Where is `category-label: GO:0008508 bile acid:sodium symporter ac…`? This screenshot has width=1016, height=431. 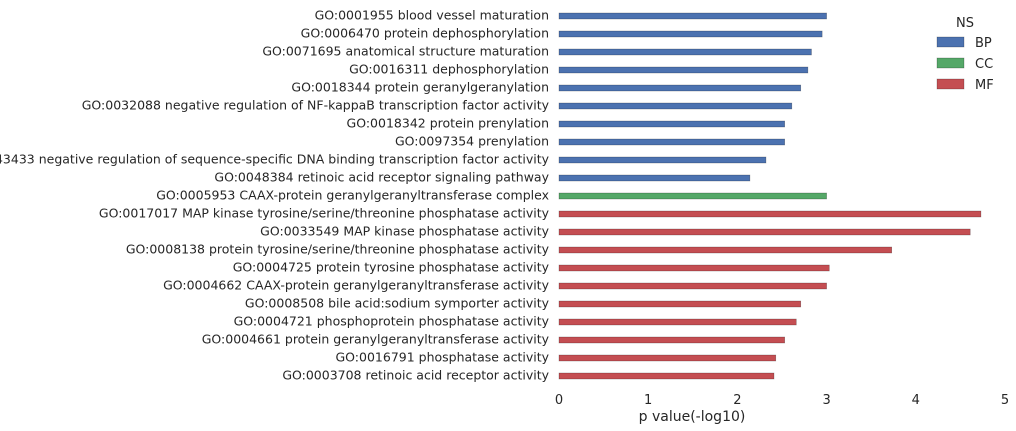 category-label: GO:0008508 bile acid:sodium symporter ac… is located at coordinates (397, 303).